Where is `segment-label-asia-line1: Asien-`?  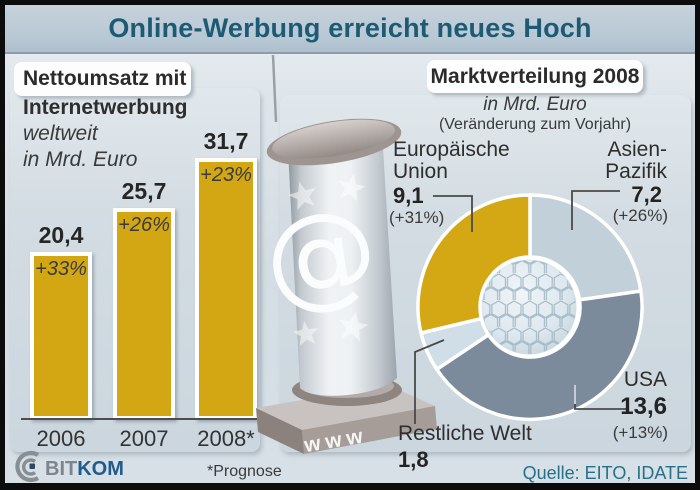 segment-label-asia-line1: Asien- is located at coordinates (637, 149).